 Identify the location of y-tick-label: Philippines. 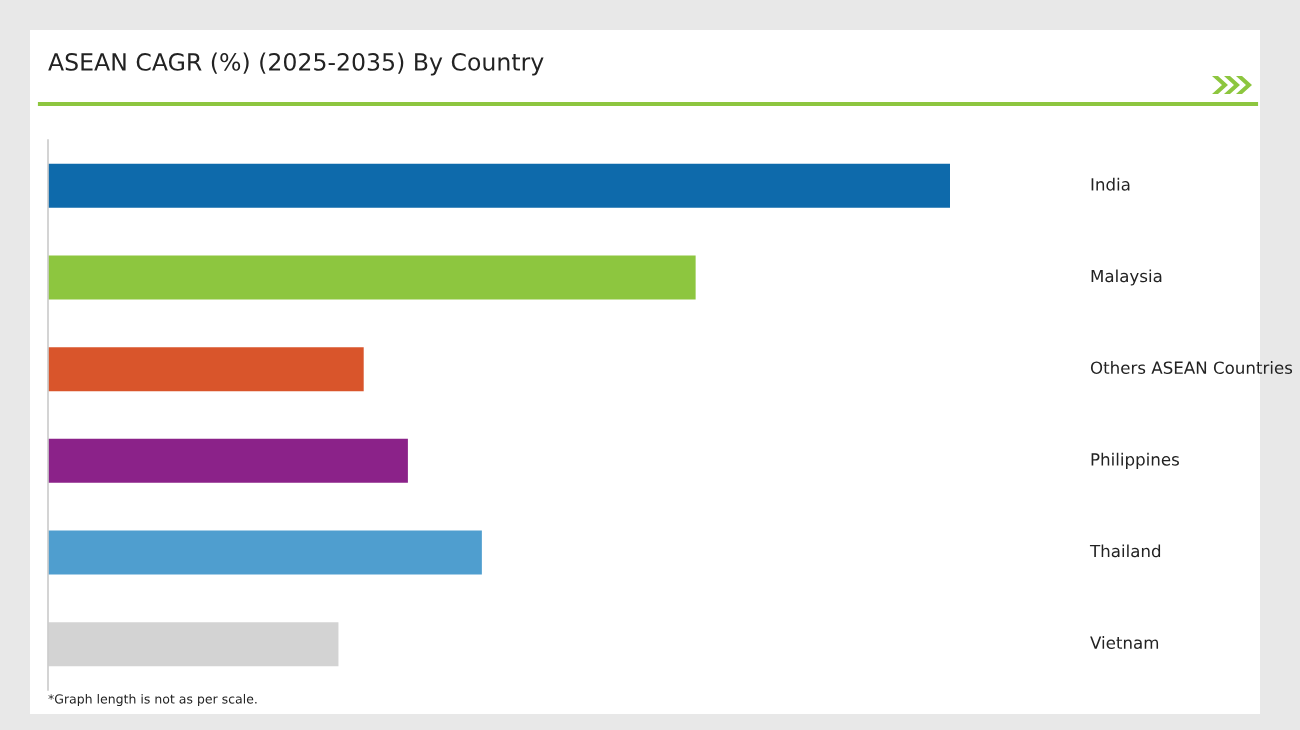
(1135, 460).